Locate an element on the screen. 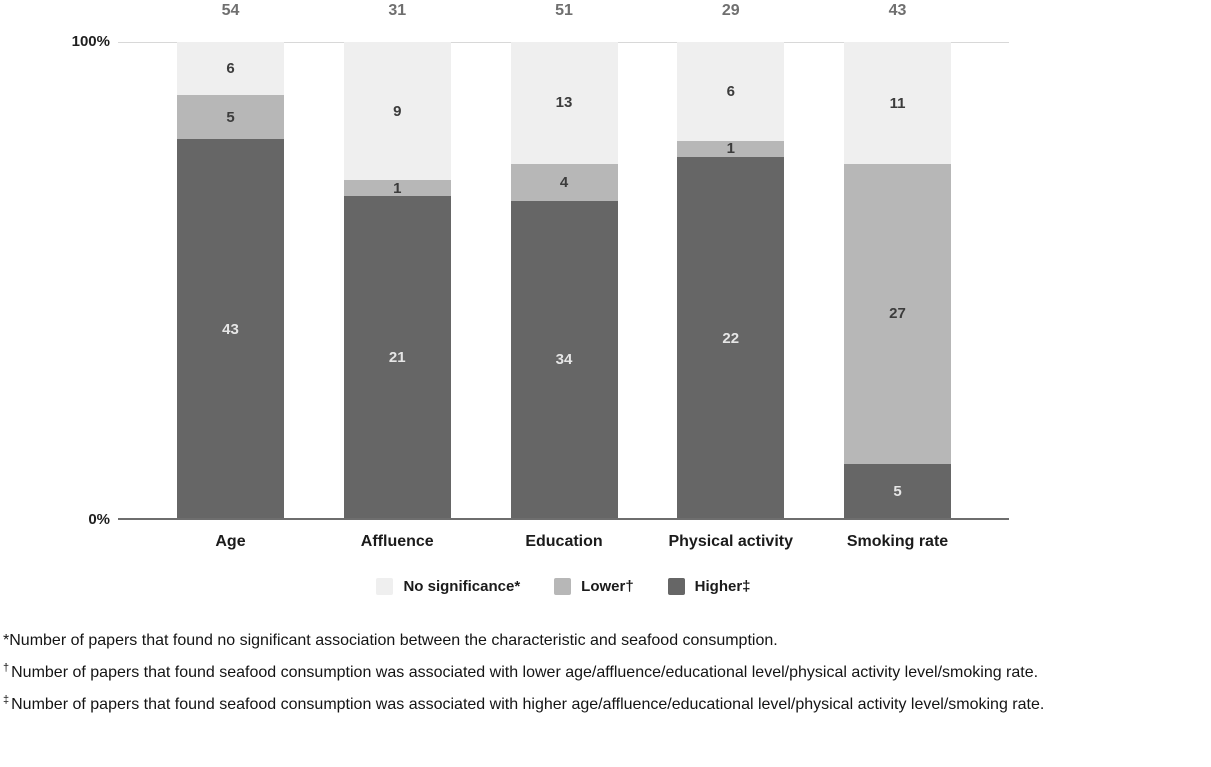 The width and height of the screenshot is (1211, 767). category-label-physical-activity: Physical activity is located at coordinates (730, 541).